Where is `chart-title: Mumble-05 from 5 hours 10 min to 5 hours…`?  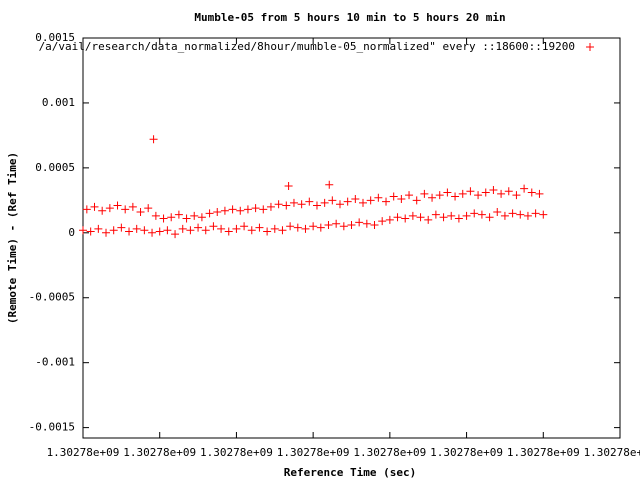 chart-title: Mumble-05 from 5 hours 10 min to 5 hours… is located at coordinates (349, 17).